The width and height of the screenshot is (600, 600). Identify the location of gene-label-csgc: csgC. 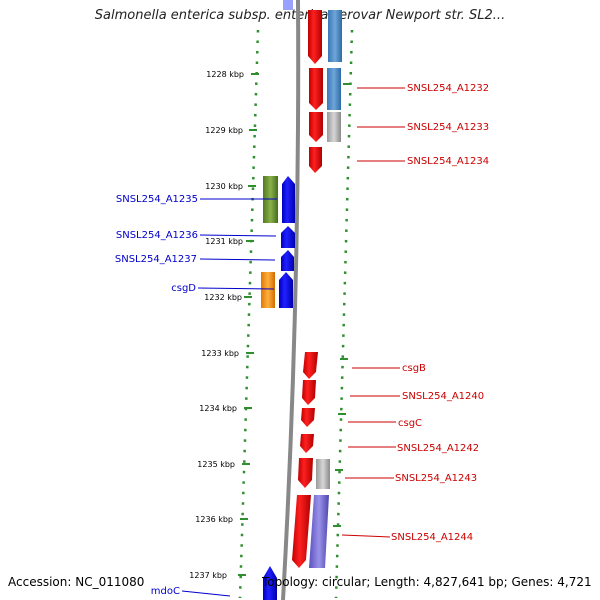
(410, 423).